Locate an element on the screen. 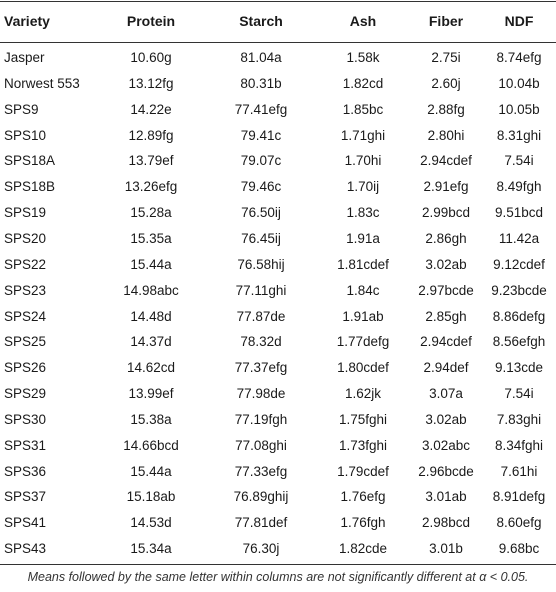 This screenshot has width=556, height=592. cell-variety: SPS37 is located at coordinates (25, 497).